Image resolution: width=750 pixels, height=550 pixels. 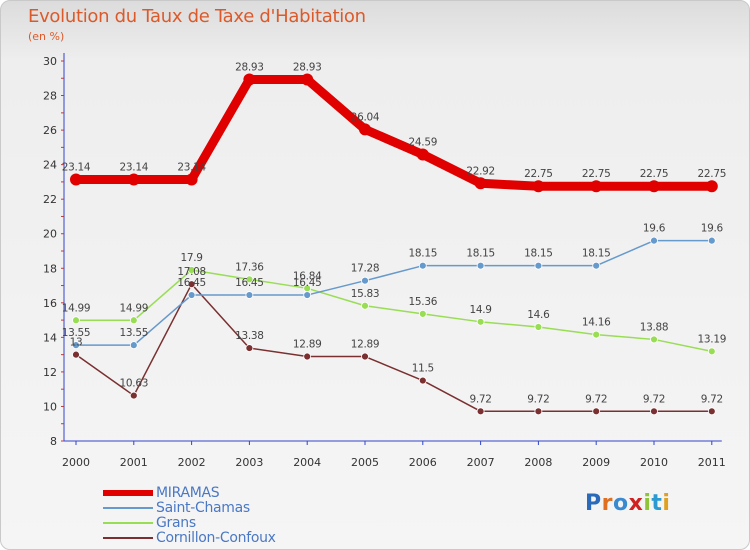 What do you see at coordinates (50, 199) in the screenshot?
I see `y-tick-label: 22` at bounding box center [50, 199].